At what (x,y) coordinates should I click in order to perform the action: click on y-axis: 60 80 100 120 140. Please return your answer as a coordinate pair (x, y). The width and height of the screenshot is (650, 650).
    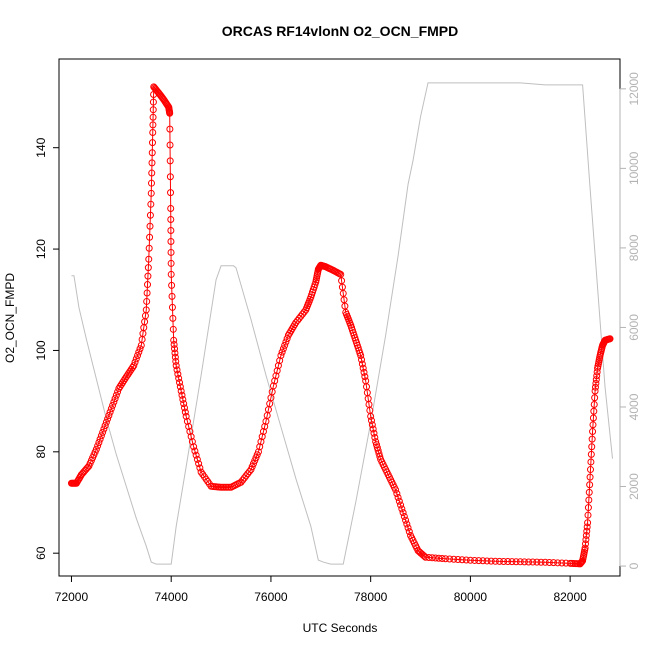
    Looking at the image, I should click on (47, 348).